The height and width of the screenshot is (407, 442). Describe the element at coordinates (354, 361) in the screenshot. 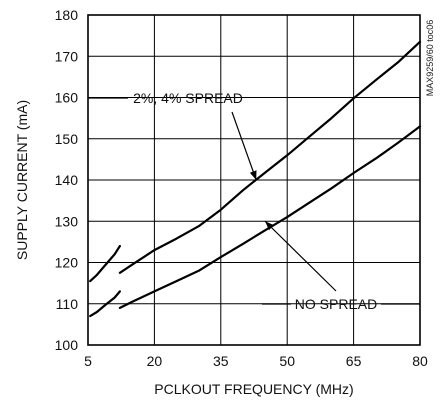

I see `x-tick-label: 65` at that location.